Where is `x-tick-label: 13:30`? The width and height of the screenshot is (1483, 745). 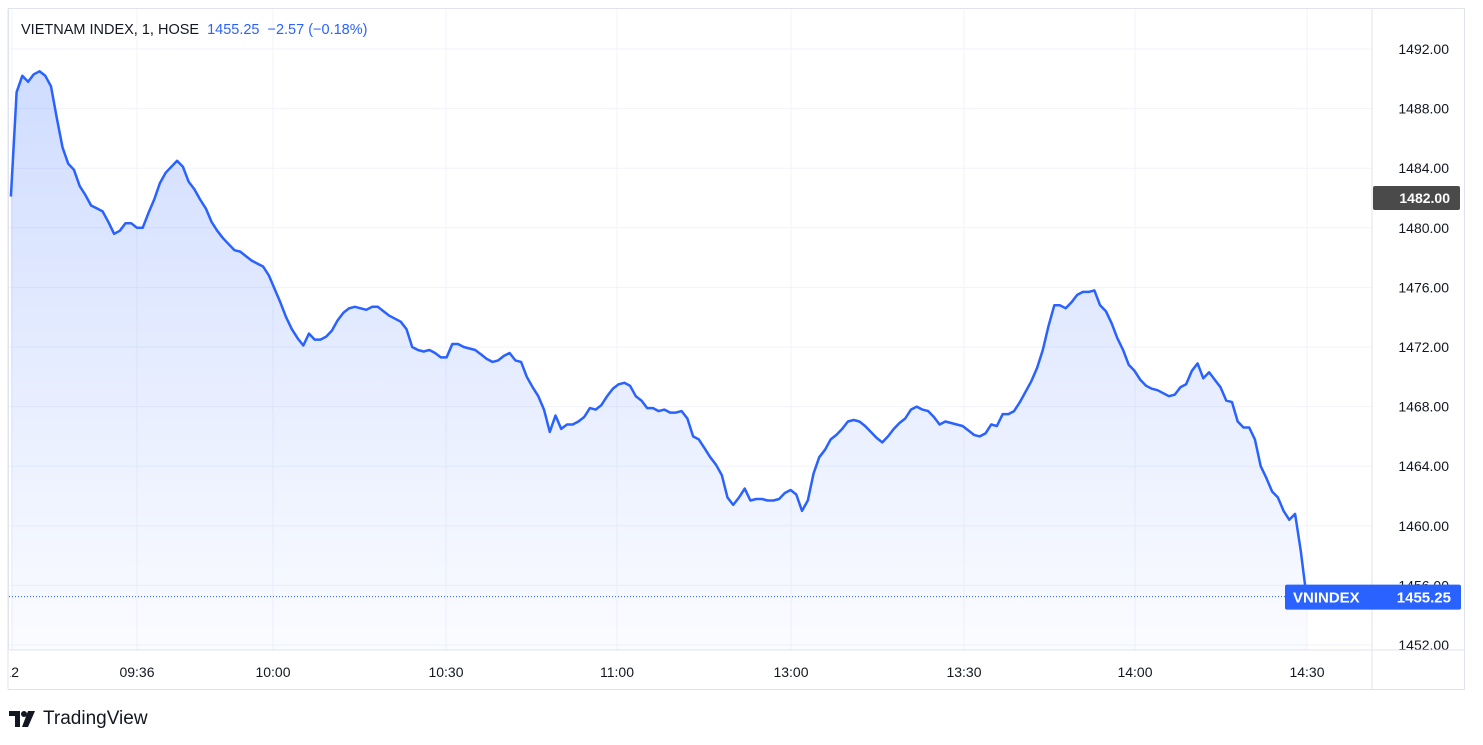 x-tick-label: 13:30 is located at coordinates (963, 672).